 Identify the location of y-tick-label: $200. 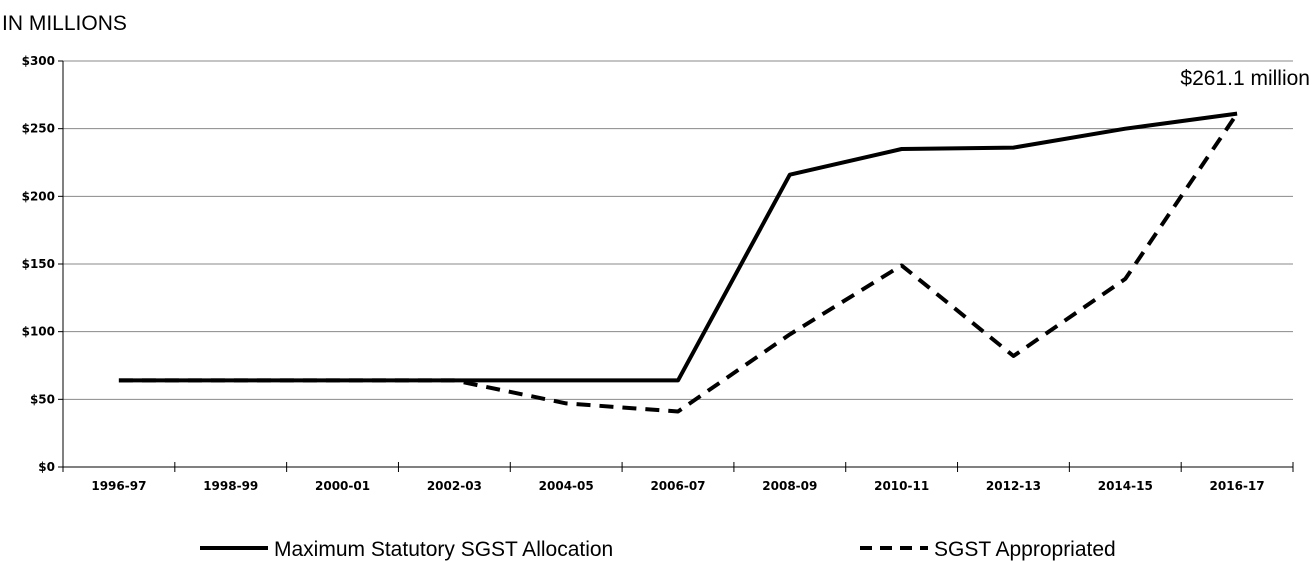
(38, 196).